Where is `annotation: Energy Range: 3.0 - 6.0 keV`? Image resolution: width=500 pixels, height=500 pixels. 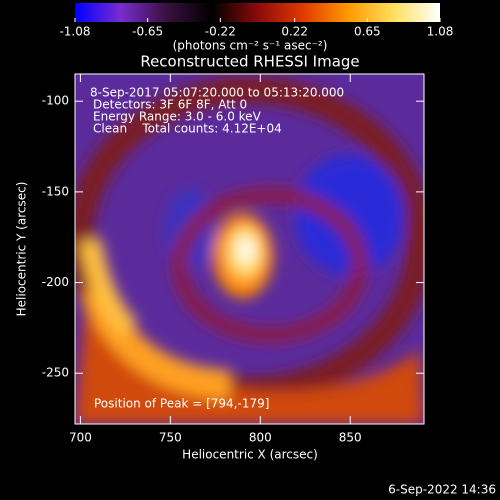 annotation: Energy Range: 3.0 - 6.0 keV is located at coordinates (177, 117).